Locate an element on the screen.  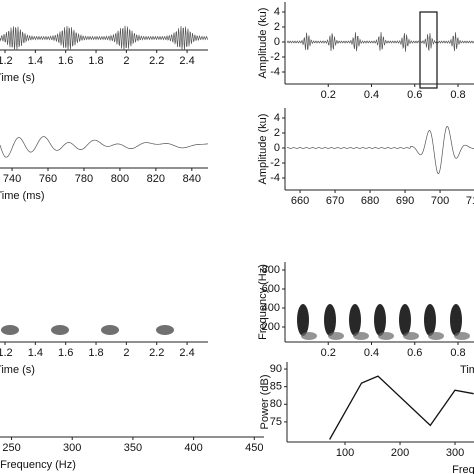
x-tick-label: 710 is located at coordinates (470, 201).